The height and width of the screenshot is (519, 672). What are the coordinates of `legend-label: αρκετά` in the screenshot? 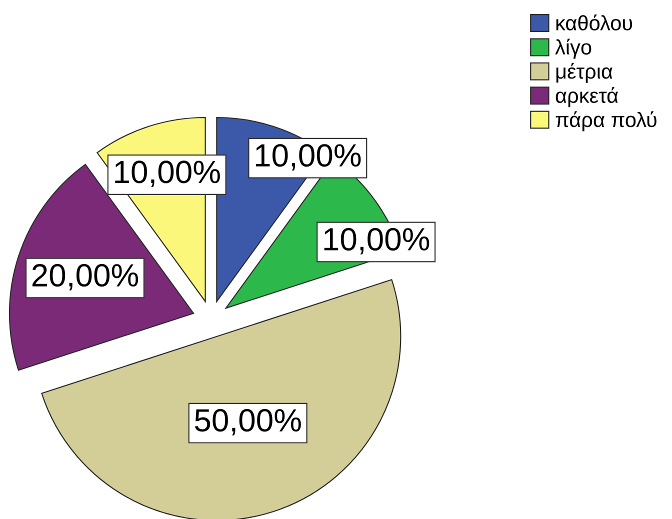 It's located at (587, 97).